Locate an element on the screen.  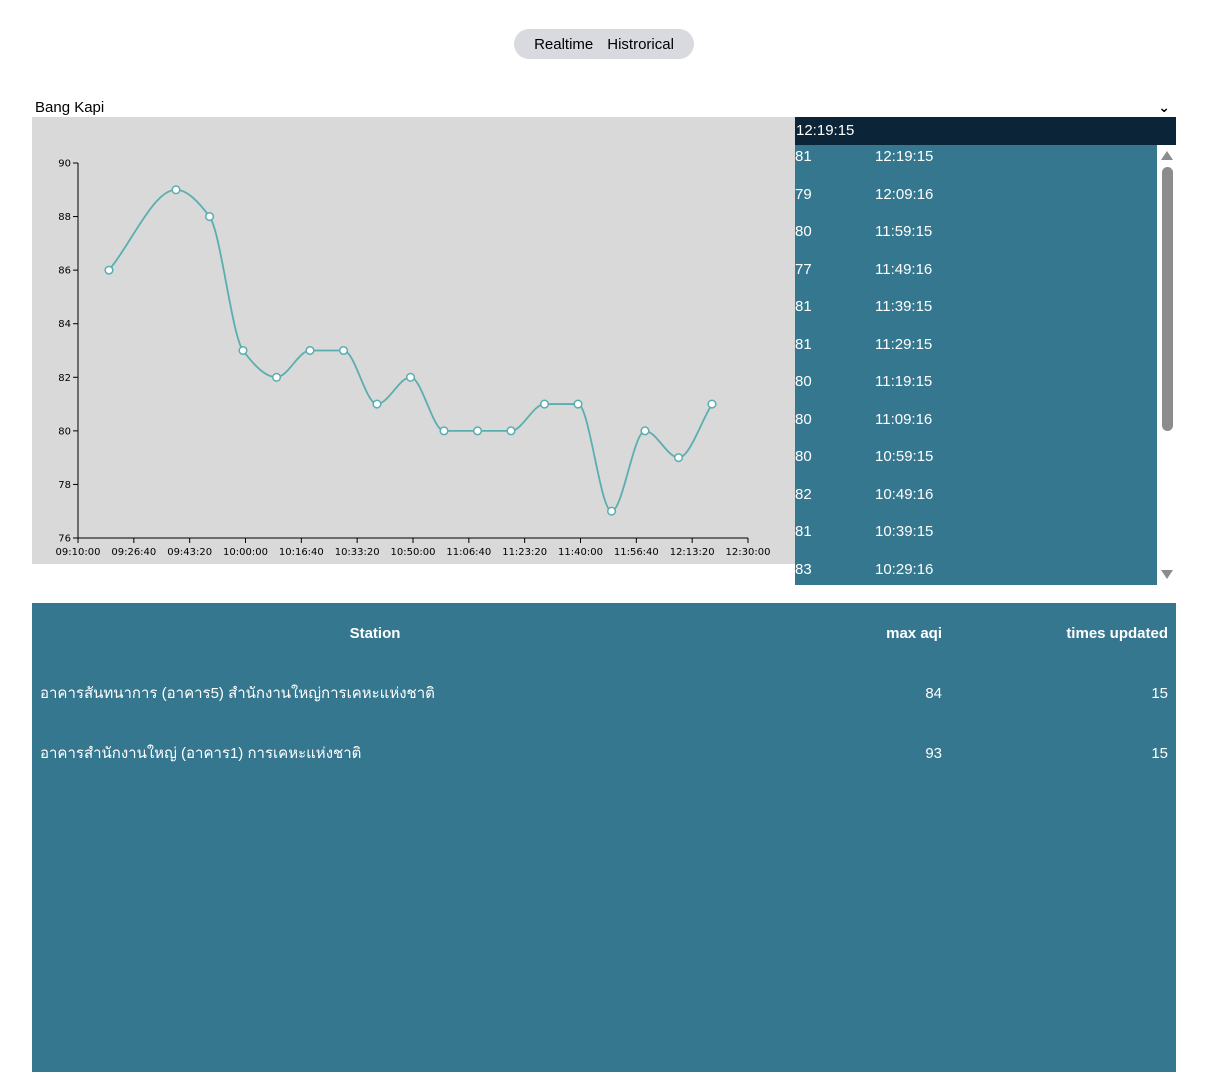
x-tick-label: 09:26:40 is located at coordinates (133, 552).